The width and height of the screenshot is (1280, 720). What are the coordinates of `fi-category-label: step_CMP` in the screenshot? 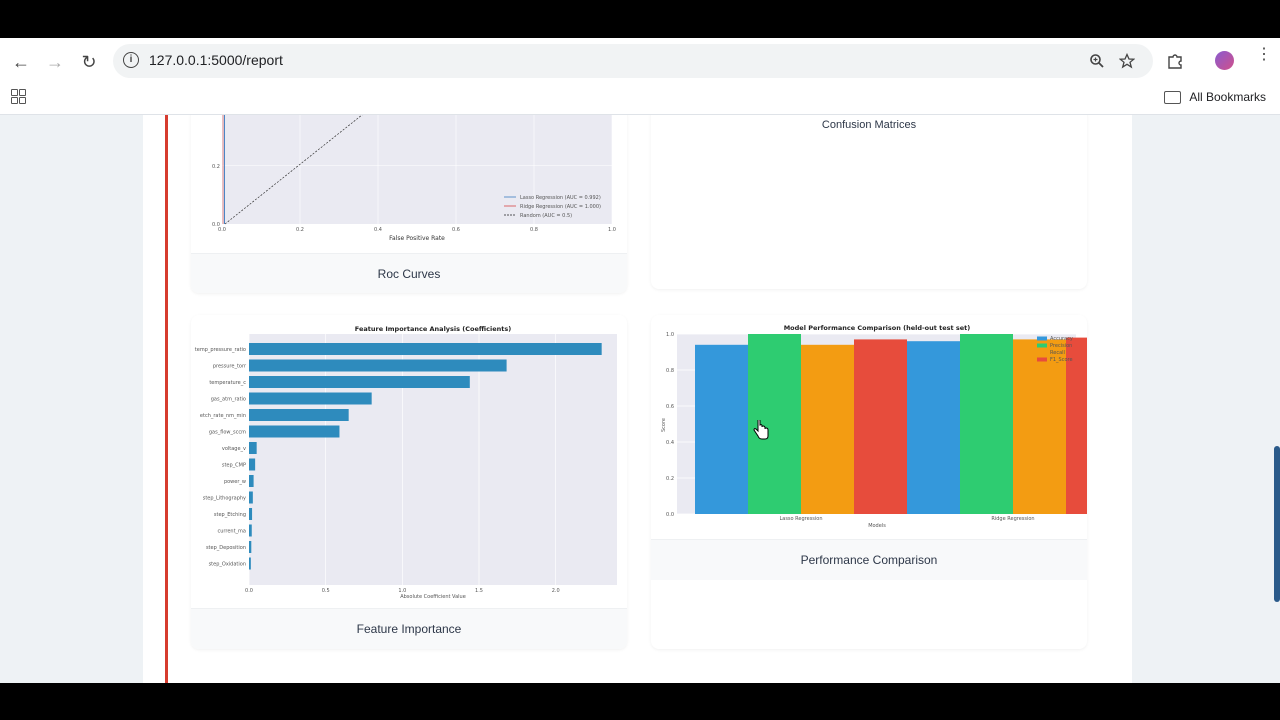 It's located at (234, 465).